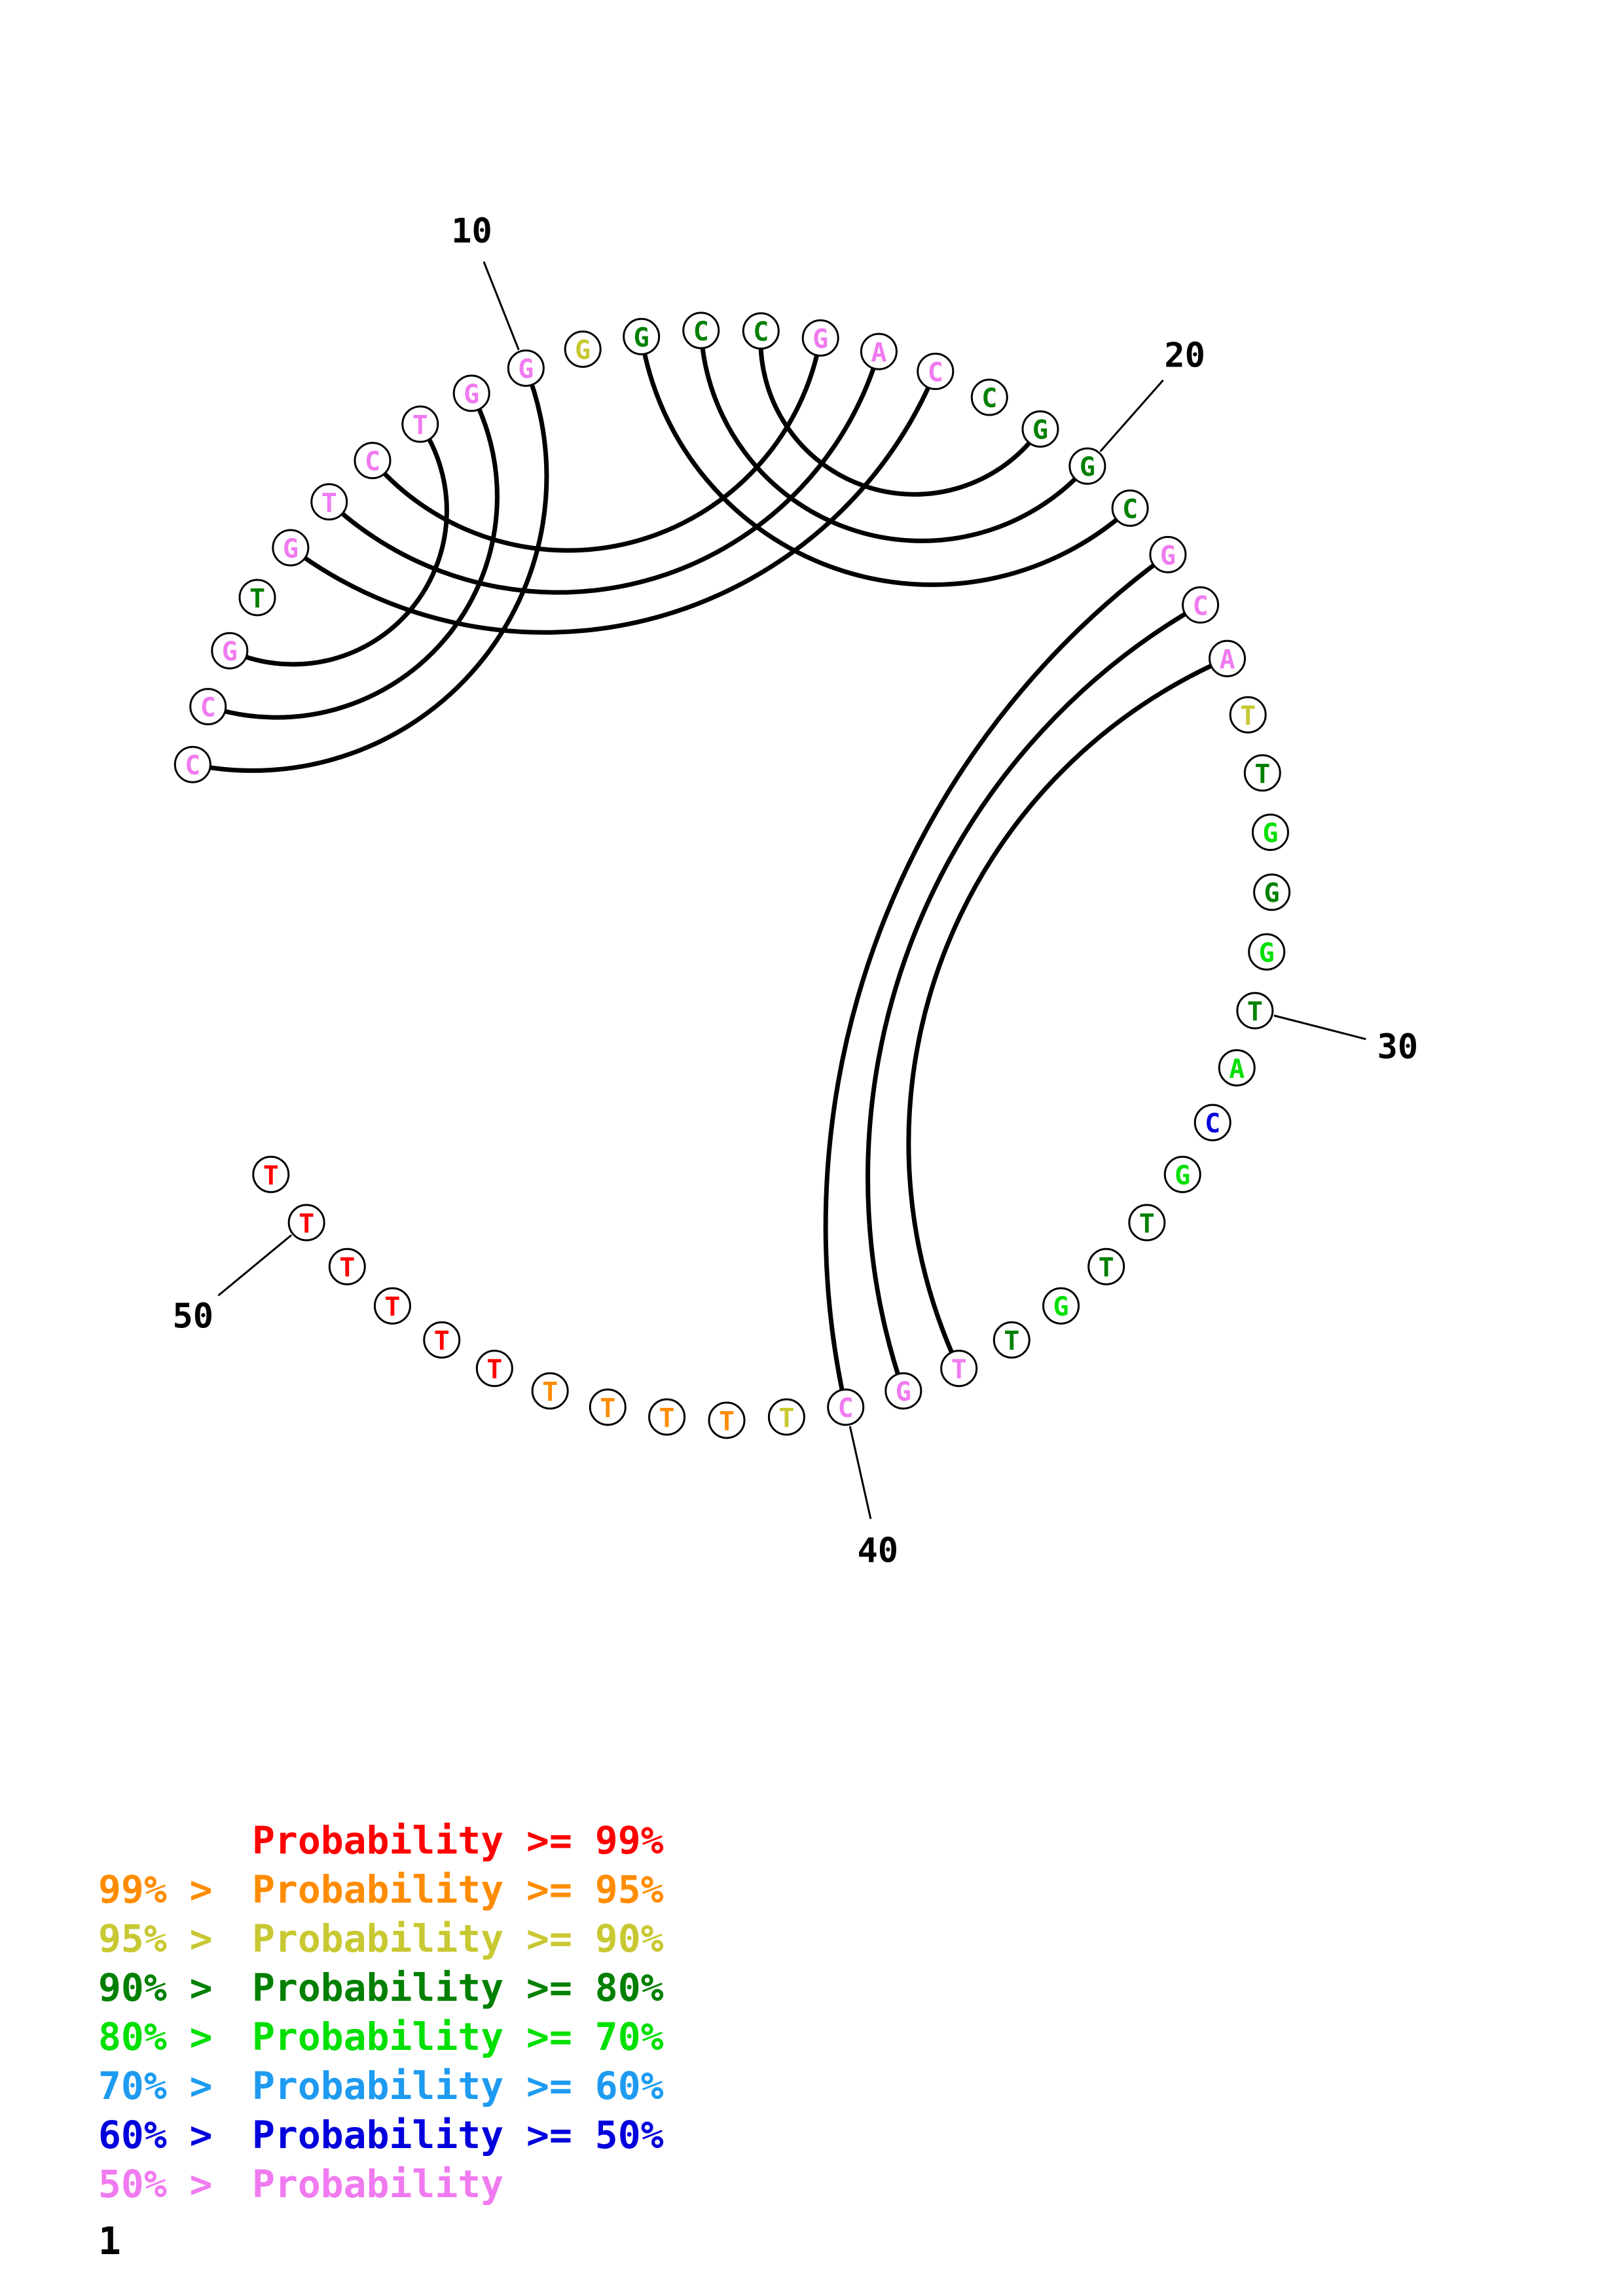 Image resolution: width=1623 pixels, height=2296 pixels. I want to click on nucleotide-33: G, so click(1182, 1174).